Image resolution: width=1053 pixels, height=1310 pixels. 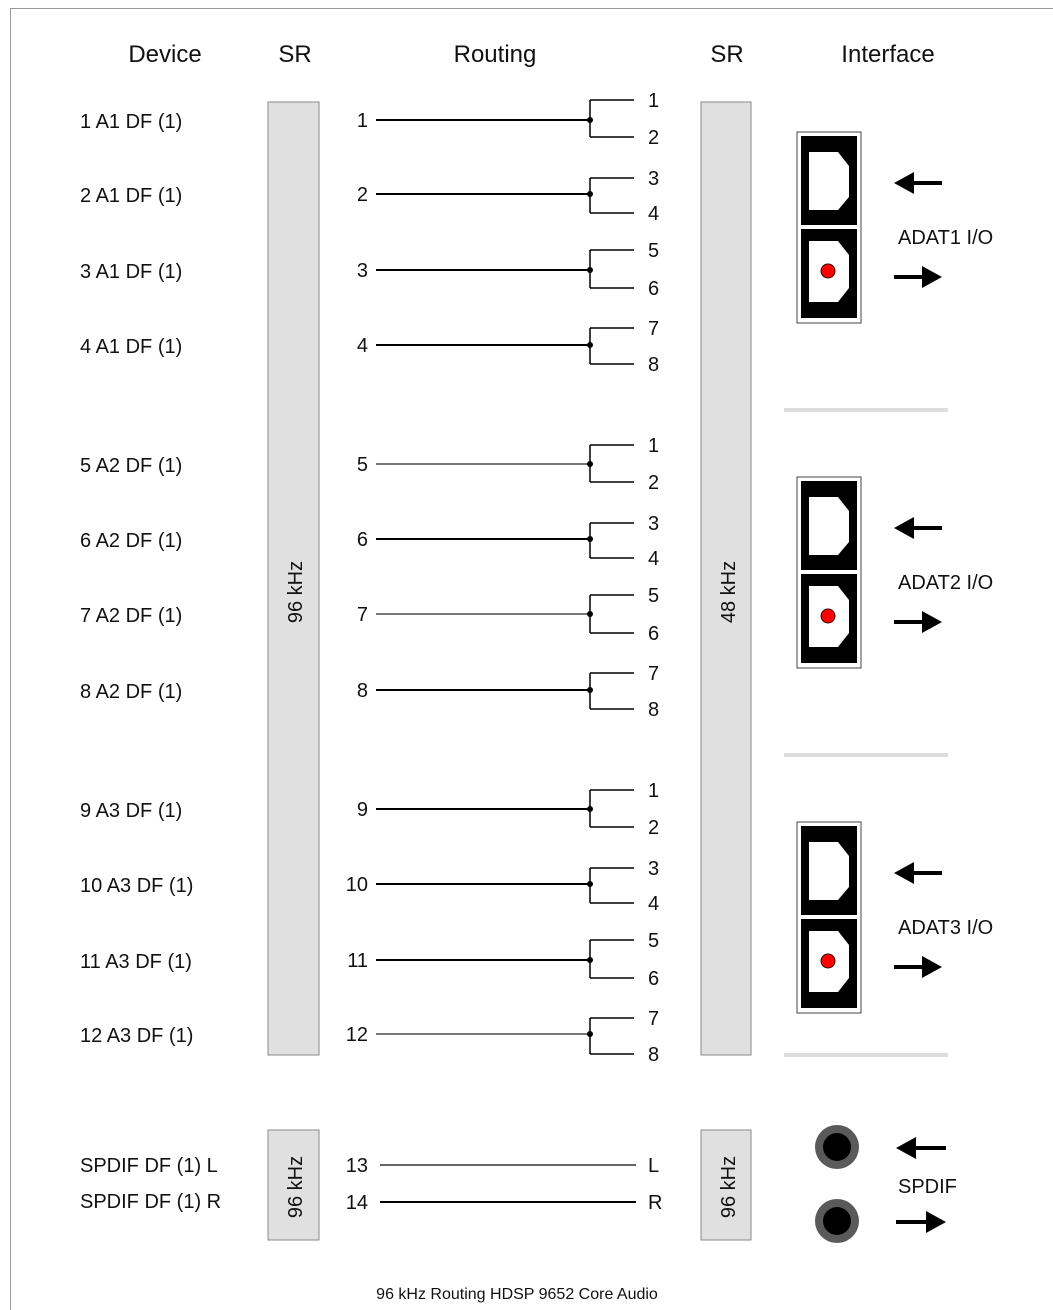 What do you see at coordinates (887, 54) in the screenshot?
I see `header-interface: Interface` at bounding box center [887, 54].